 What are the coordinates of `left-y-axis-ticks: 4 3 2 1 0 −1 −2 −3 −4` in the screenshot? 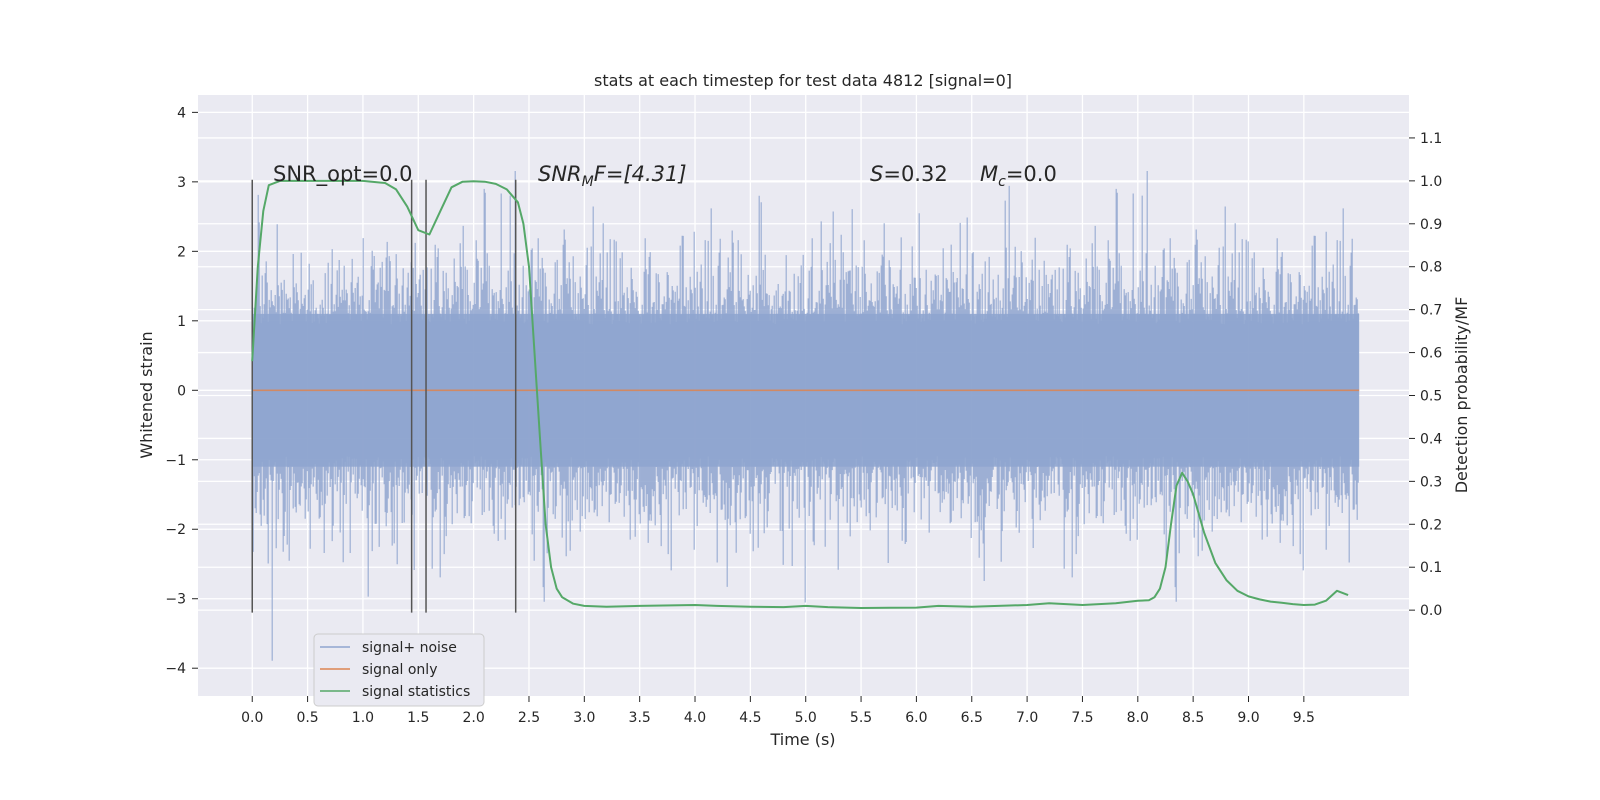 It's located at (181, 391).